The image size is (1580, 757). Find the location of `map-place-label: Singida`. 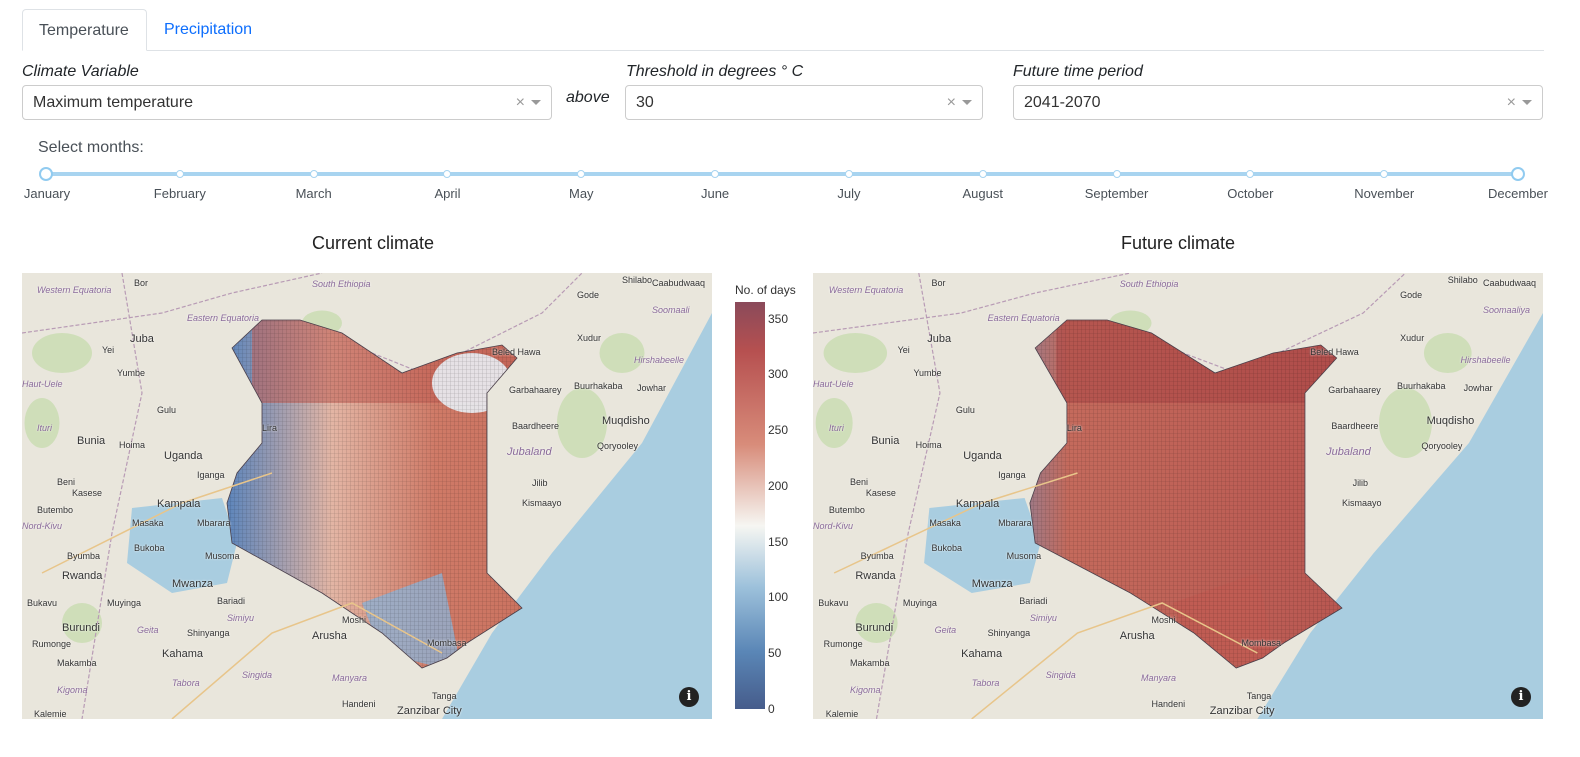

map-place-label: Singida is located at coordinates (257, 675).